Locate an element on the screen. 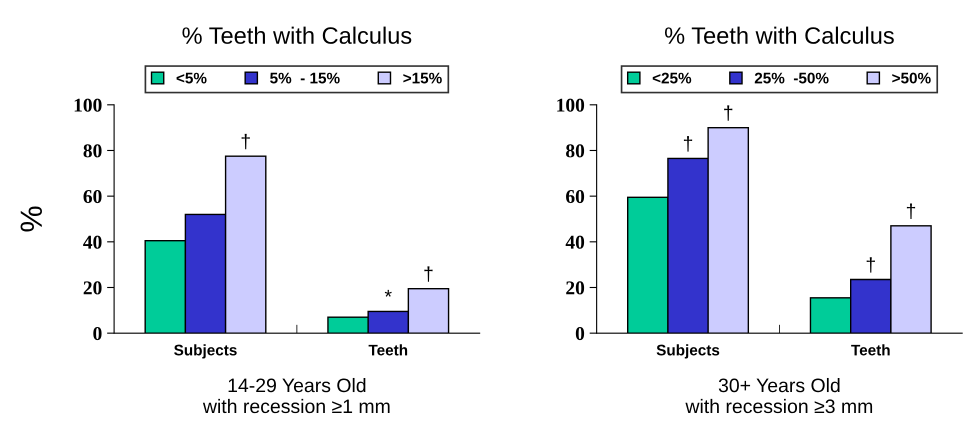 This screenshot has height=446, width=967. x-axis-title: 14-29 Years Old with recession ≥1 mm is located at coordinates (296, 396).